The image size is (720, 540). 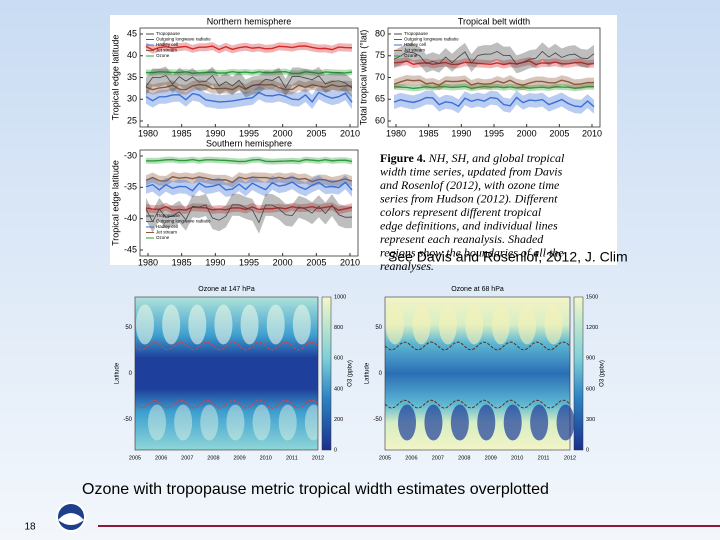 What do you see at coordinates (380, 120) in the screenshot?
I see `y-tick-label: 60` at bounding box center [380, 120].